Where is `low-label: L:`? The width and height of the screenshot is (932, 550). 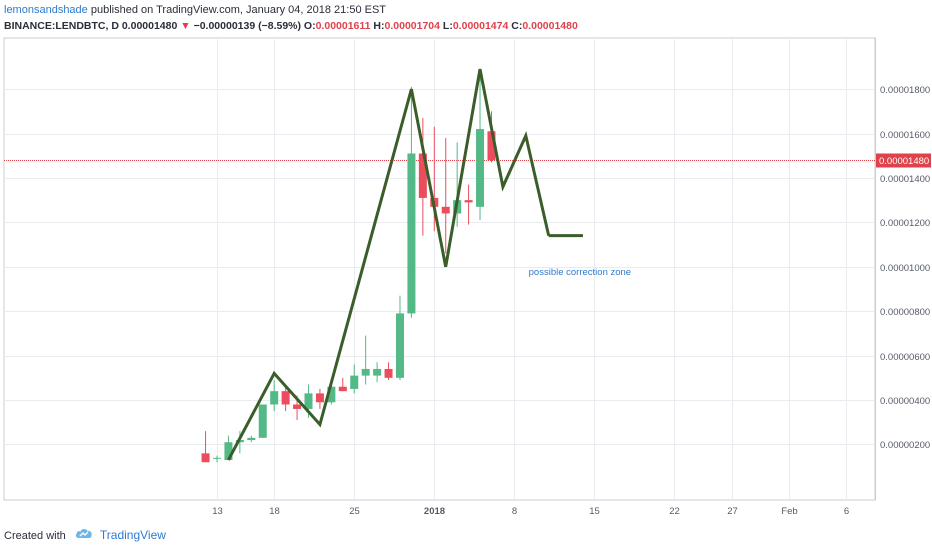
low-label: L: is located at coordinates (447, 26).